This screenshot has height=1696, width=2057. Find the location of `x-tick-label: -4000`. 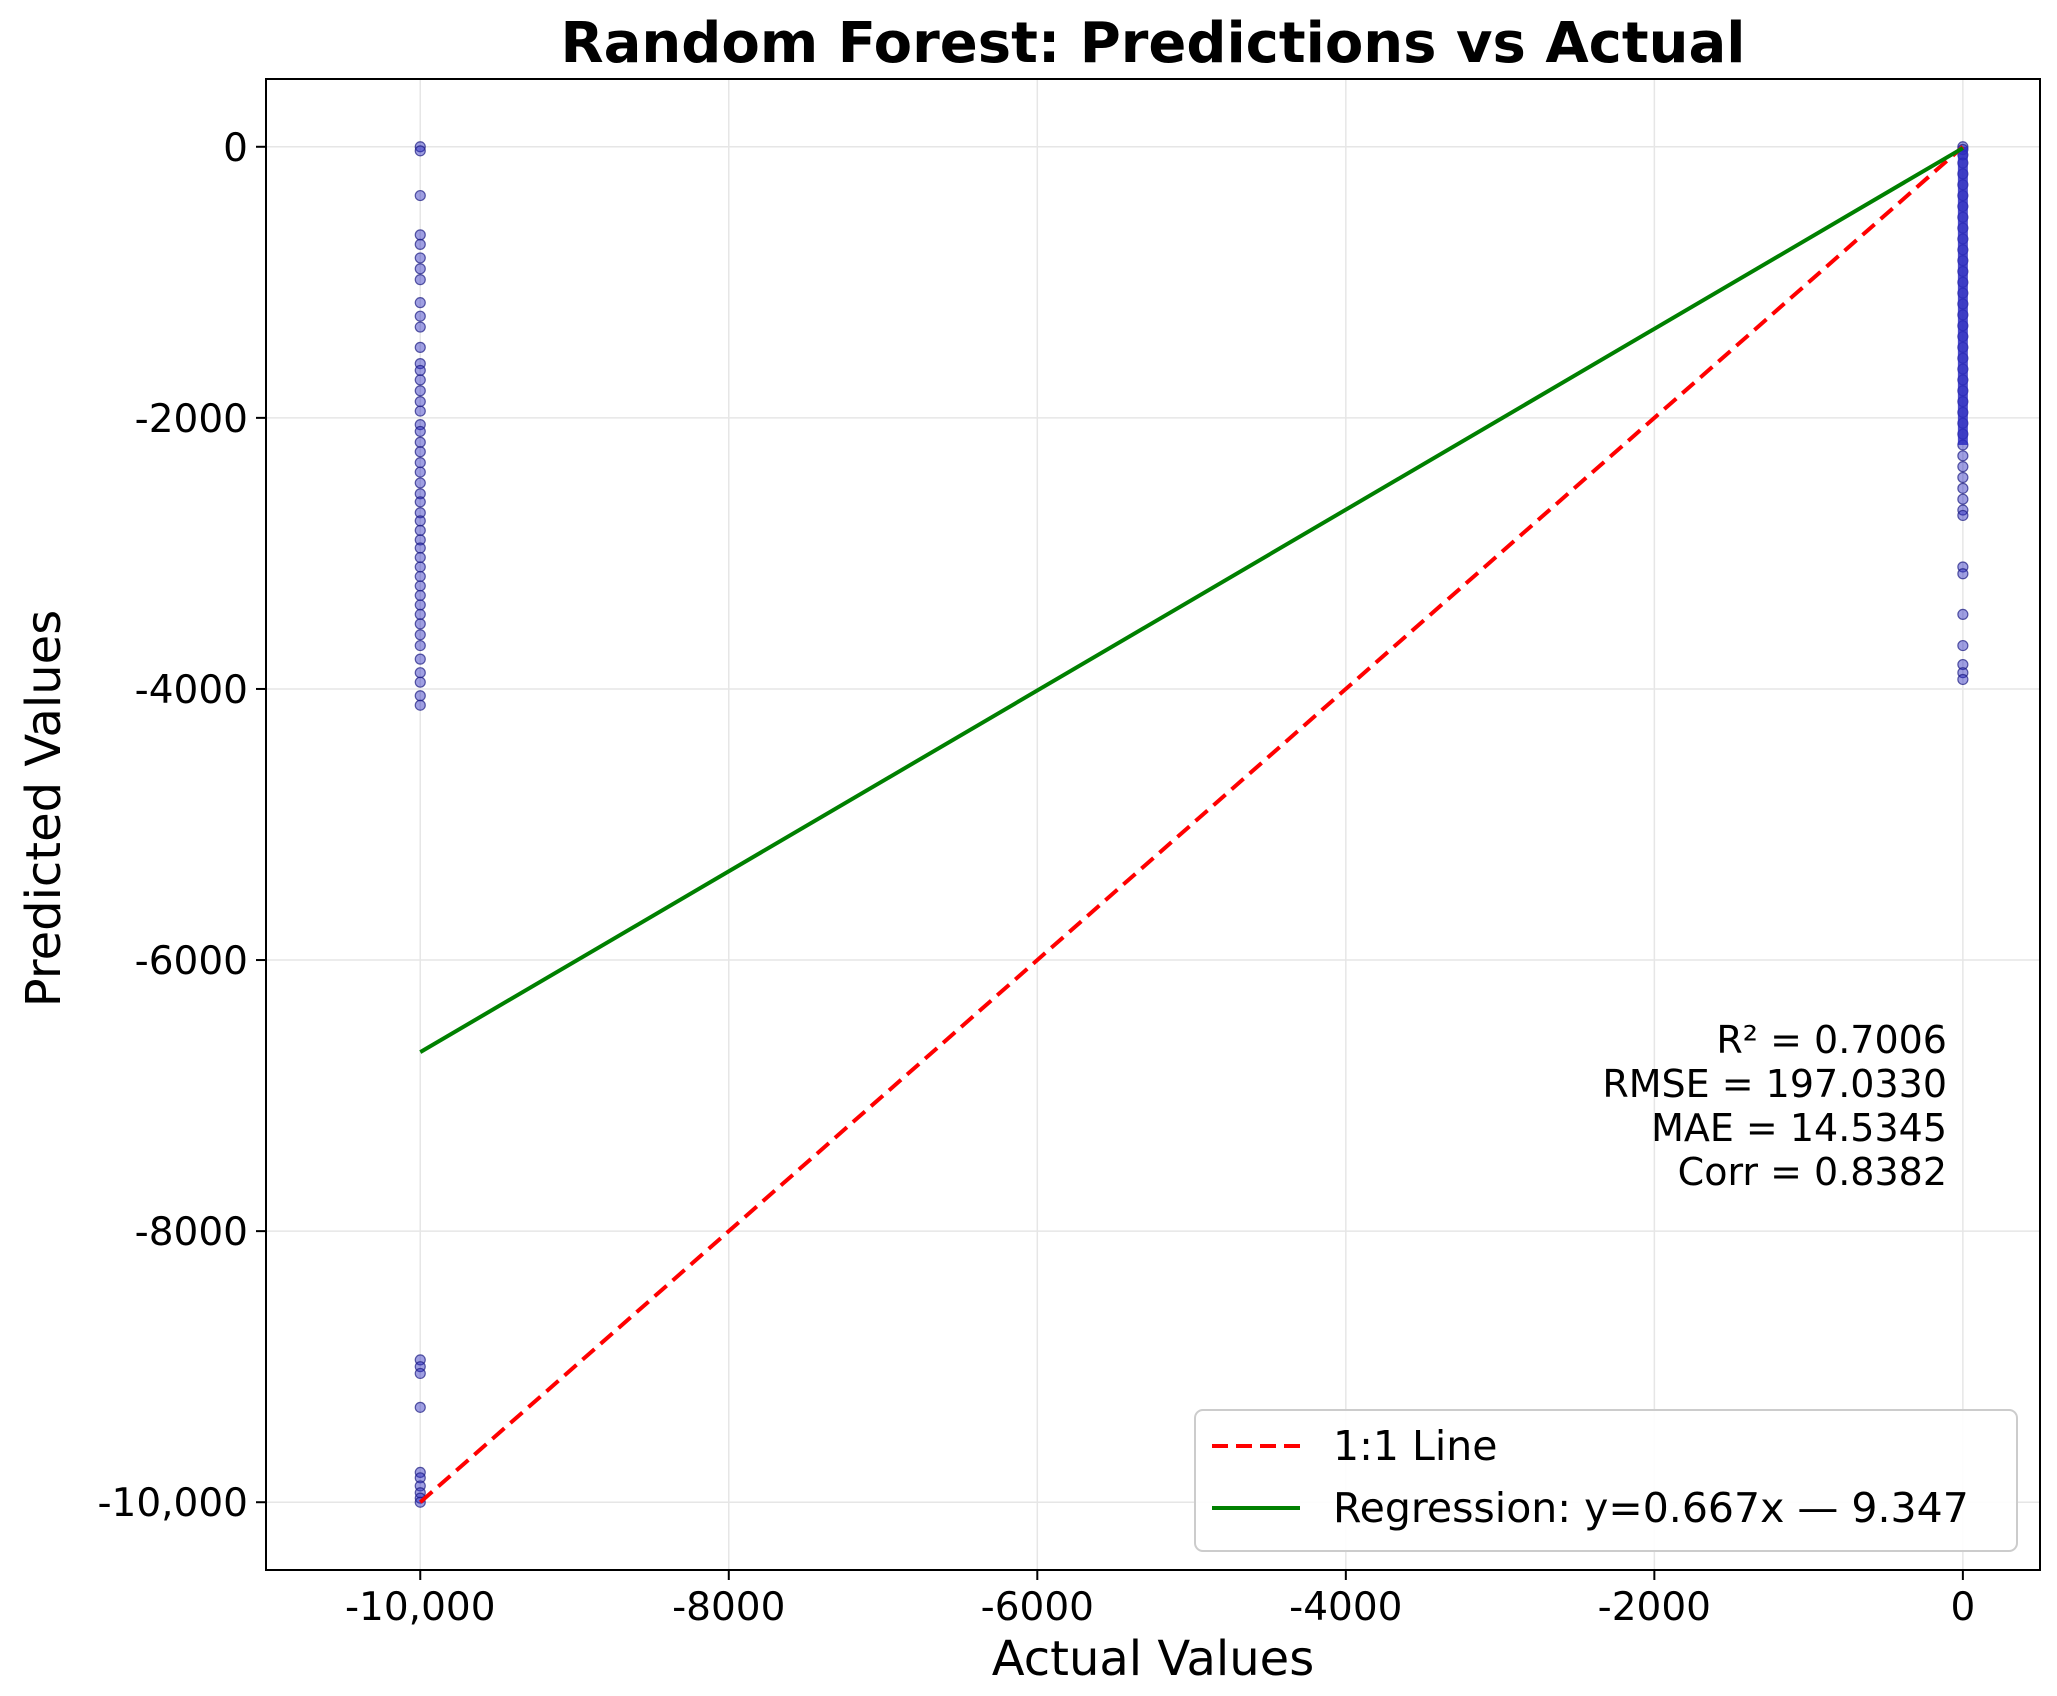

x-tick-label: -4000 is located at coordinates (1345, 1607).